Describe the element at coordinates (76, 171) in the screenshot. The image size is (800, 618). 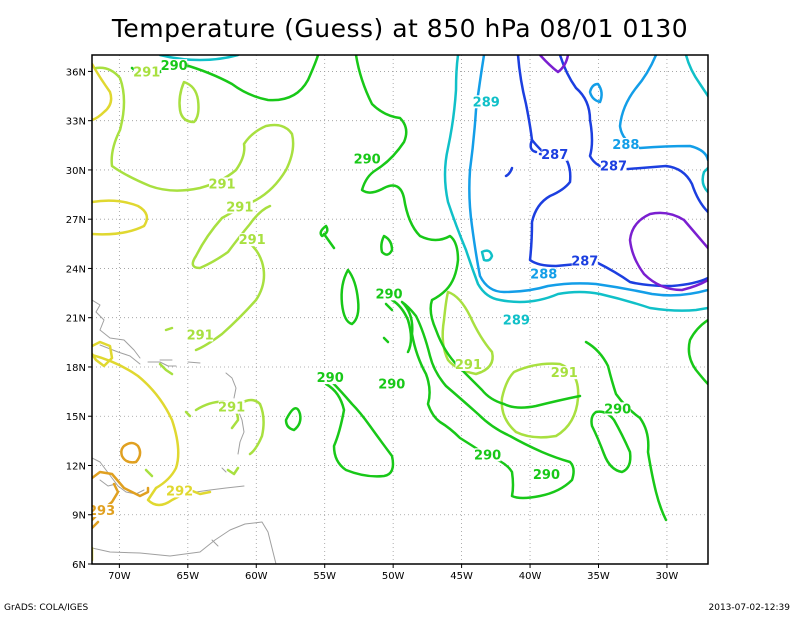
I see `y-tick-label: 30N` at that location.